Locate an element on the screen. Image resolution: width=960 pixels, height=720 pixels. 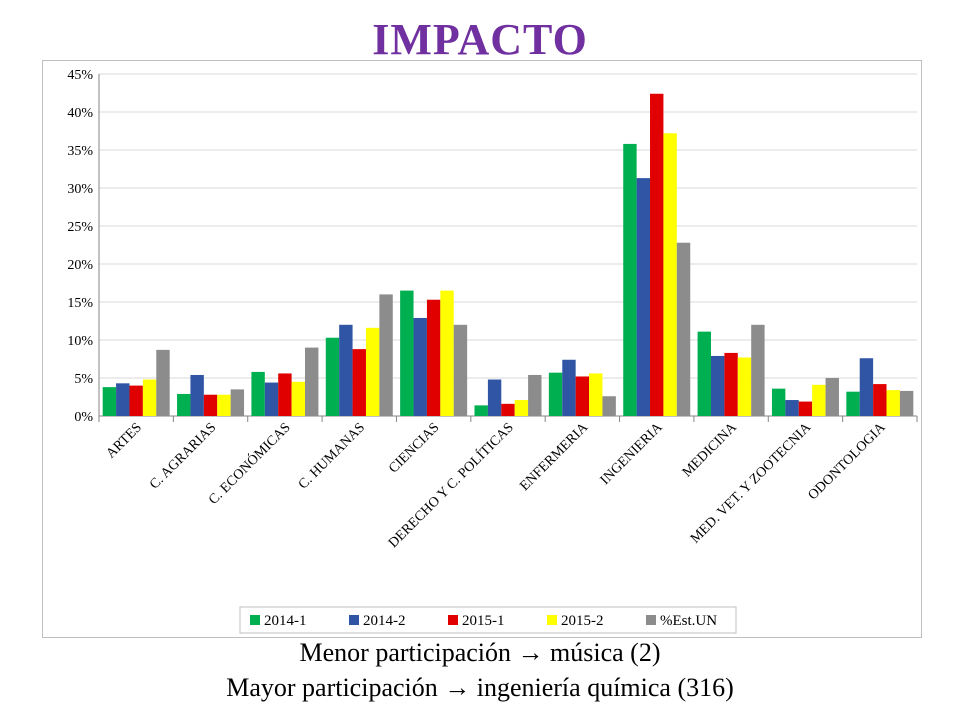
legend-label: 2015-2 is located at coordinates (582, 621).